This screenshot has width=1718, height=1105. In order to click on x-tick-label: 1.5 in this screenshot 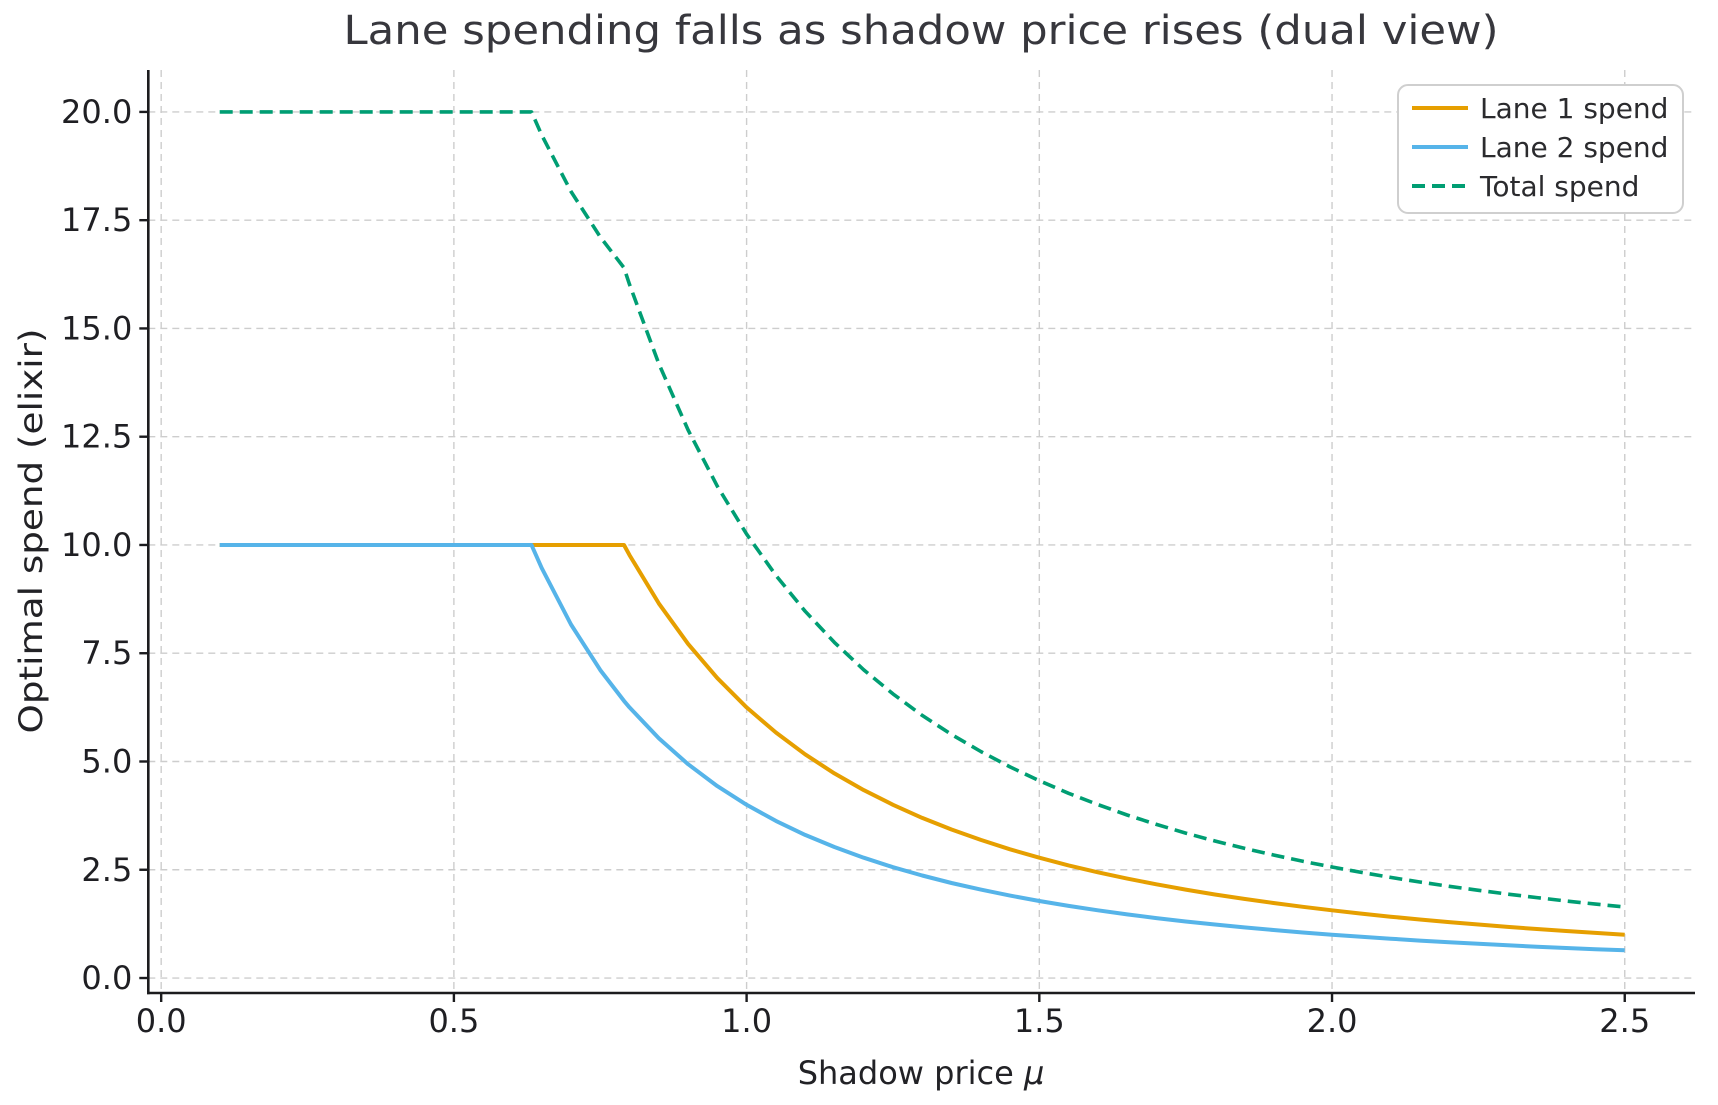, I will do `click(1039, 1021)`.